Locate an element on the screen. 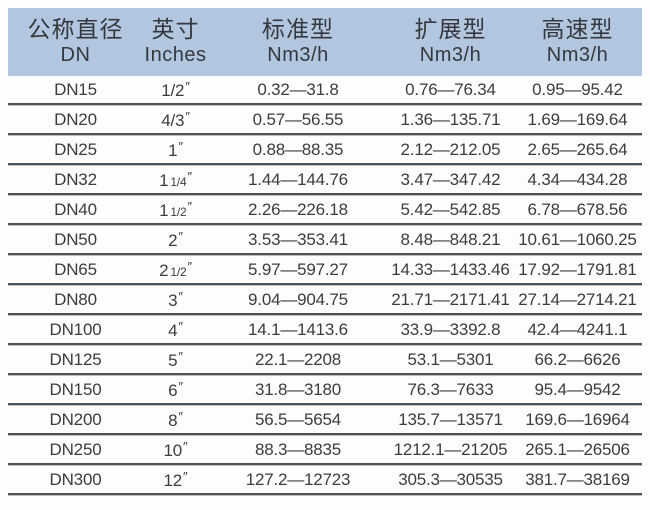 This screenshot has width=650, height=510. cell-extended-range: 1212.1—21205 is located at coordinates (450, 449).